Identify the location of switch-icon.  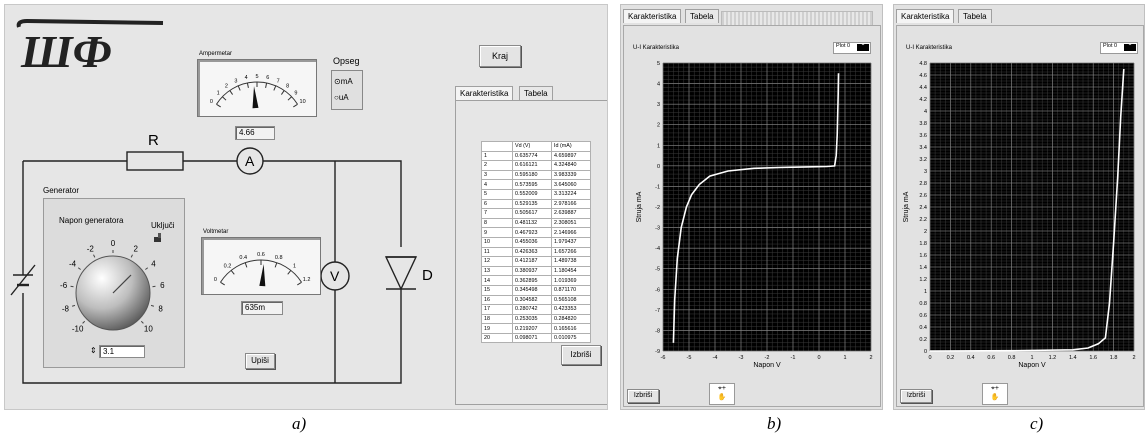
(157, 237).